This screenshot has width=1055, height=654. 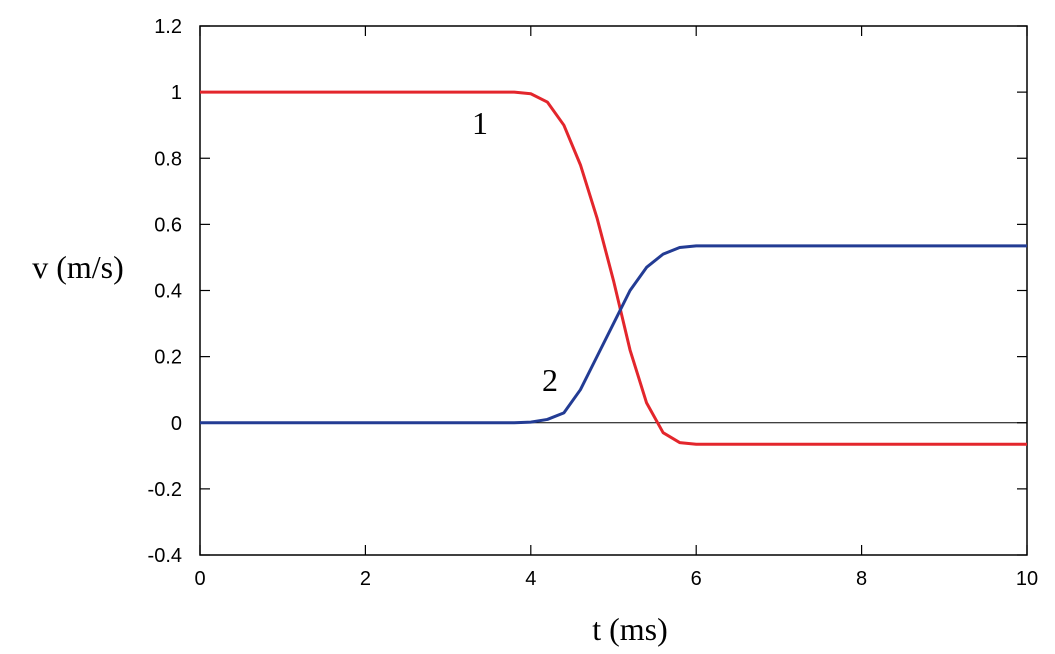 I want to click on y-axis-label: v (m/s), so click(x=78, y=267).